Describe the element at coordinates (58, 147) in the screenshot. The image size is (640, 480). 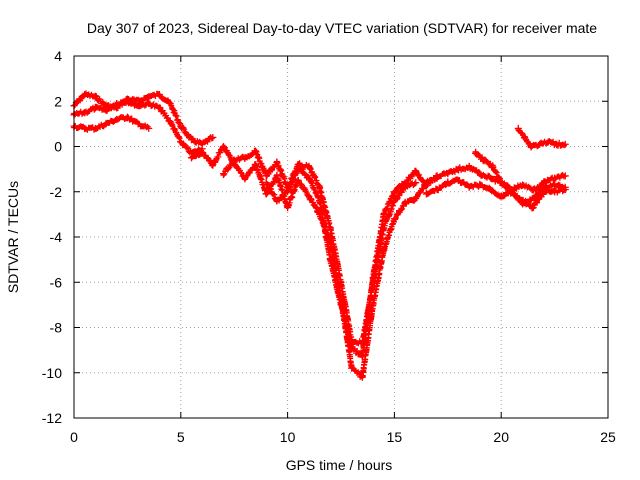
I see `y-tick-label: 0` at that location.